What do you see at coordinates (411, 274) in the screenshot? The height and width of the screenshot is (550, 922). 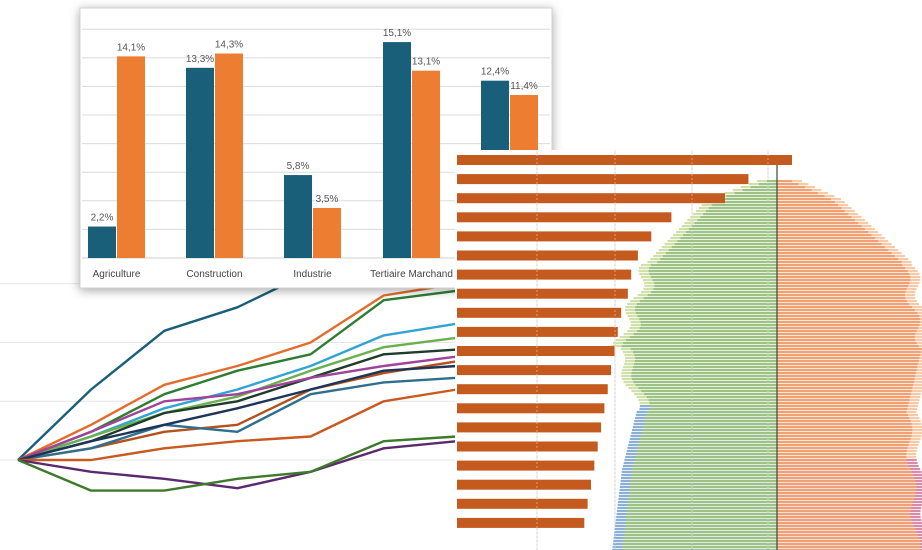 I see `bar-category-label: Tertiaire Marchand` at bounding box center [411, 274].